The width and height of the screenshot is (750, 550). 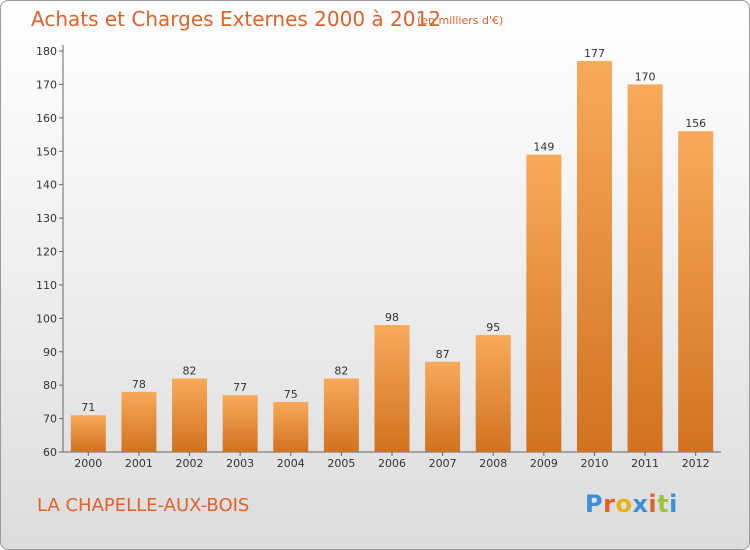 What do you see at coordinates (88, 463) in the screenshot?
I see `x-tick-label: 2000` at bounding box center [88, 463].